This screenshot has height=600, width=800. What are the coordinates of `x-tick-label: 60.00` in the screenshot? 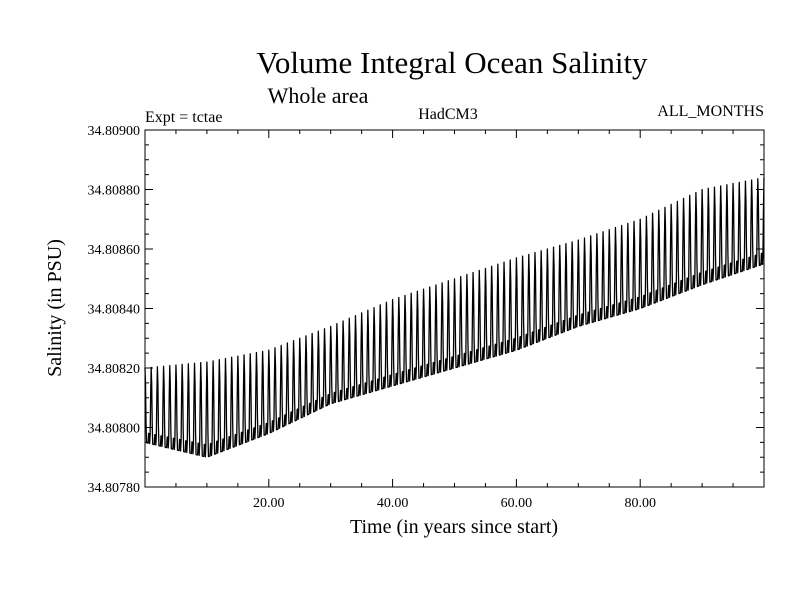 It's located at (517, 503).